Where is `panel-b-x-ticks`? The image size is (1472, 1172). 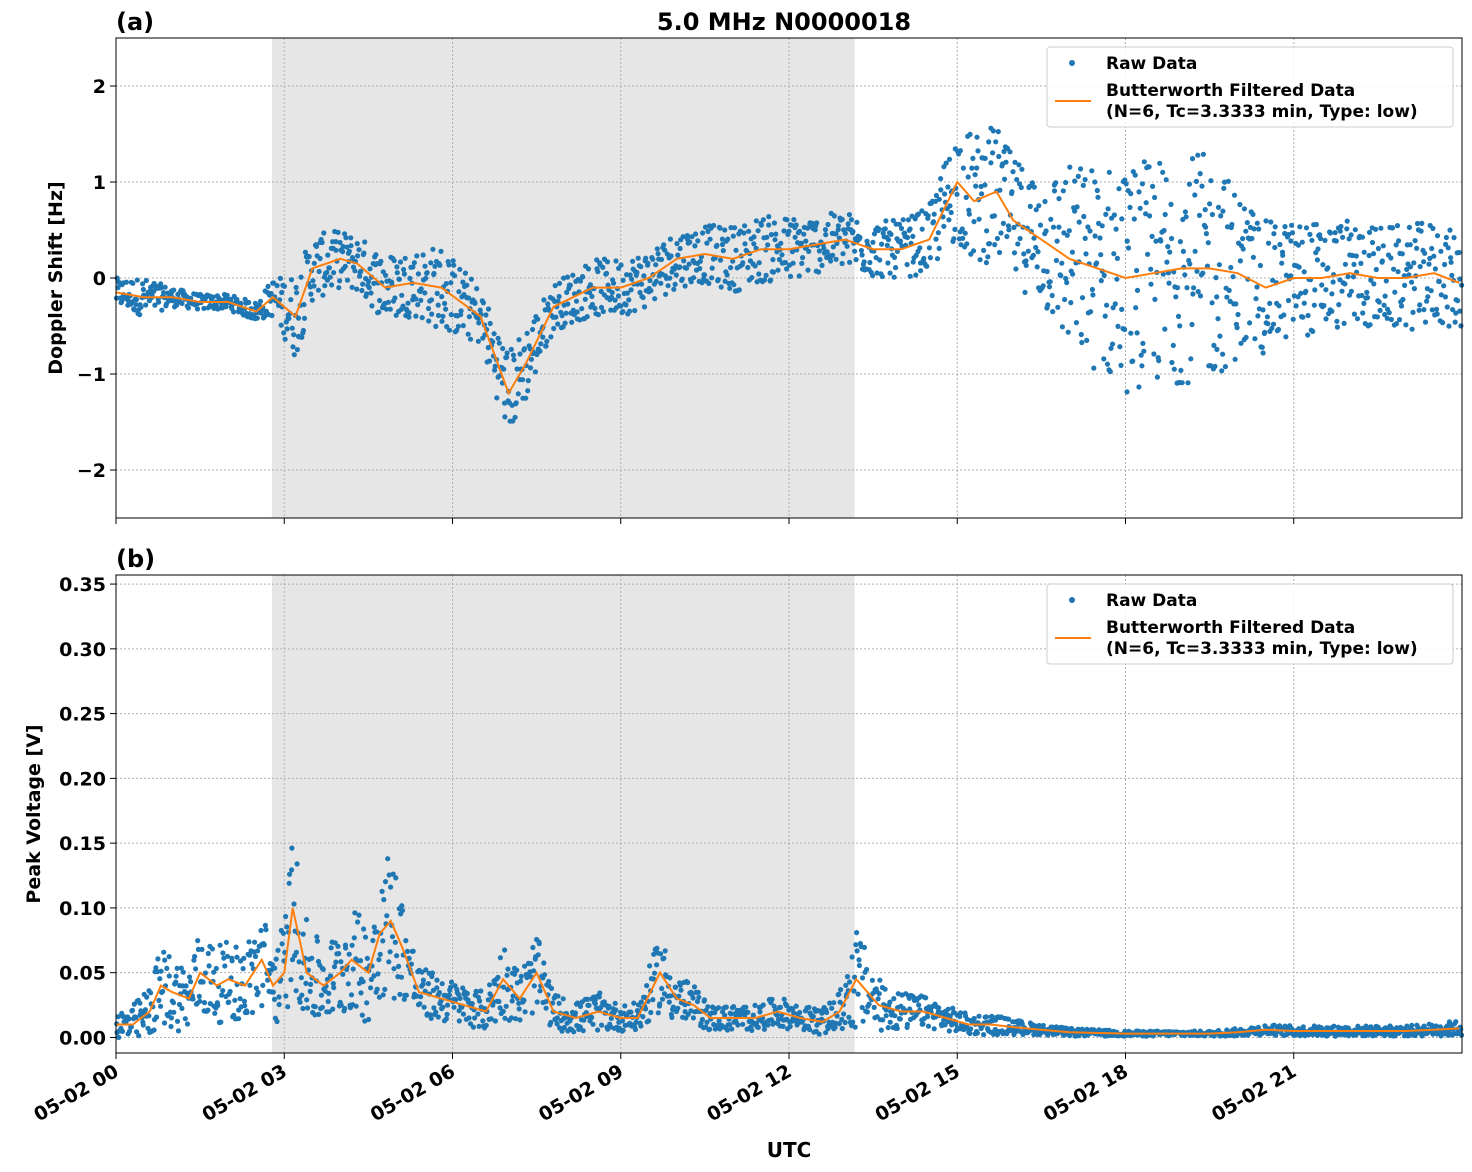 panel-b-x-ticks is located at coordinates (705, 1056).